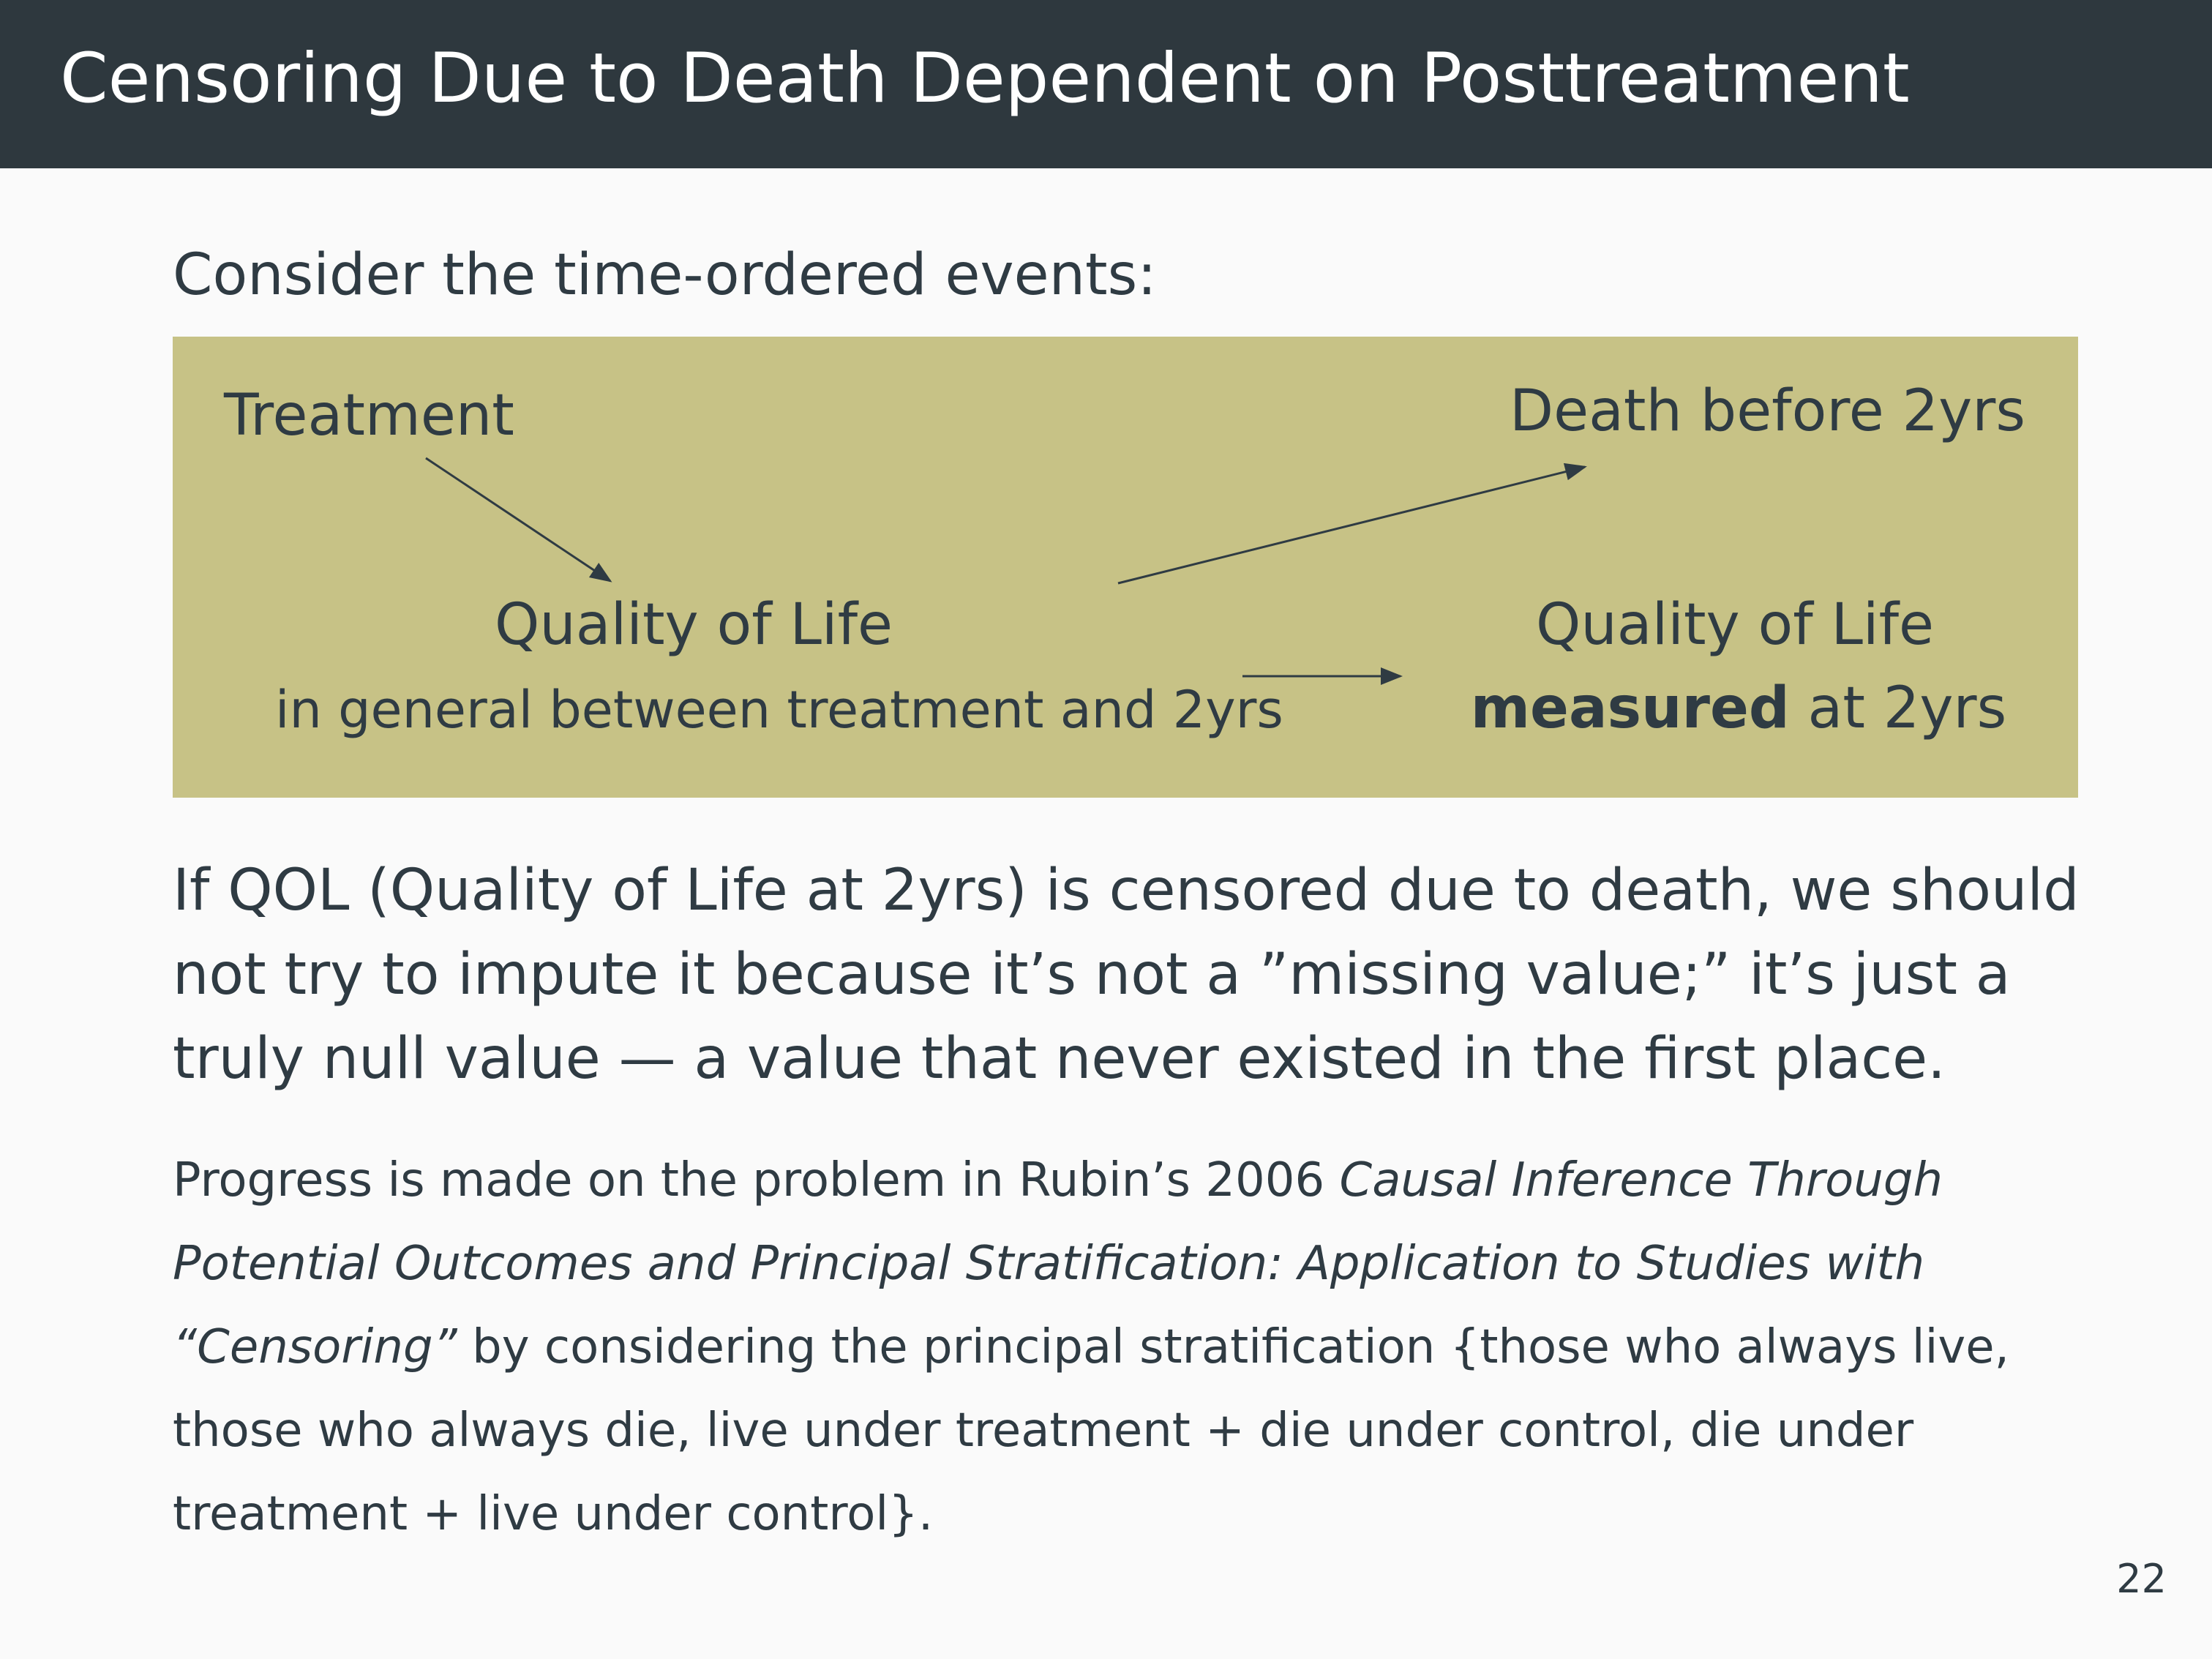  What do you see at coordinates (518, 520) in the screenshot?
I see `arrow-treatment-to-qol` at bounding box center [518, 520].